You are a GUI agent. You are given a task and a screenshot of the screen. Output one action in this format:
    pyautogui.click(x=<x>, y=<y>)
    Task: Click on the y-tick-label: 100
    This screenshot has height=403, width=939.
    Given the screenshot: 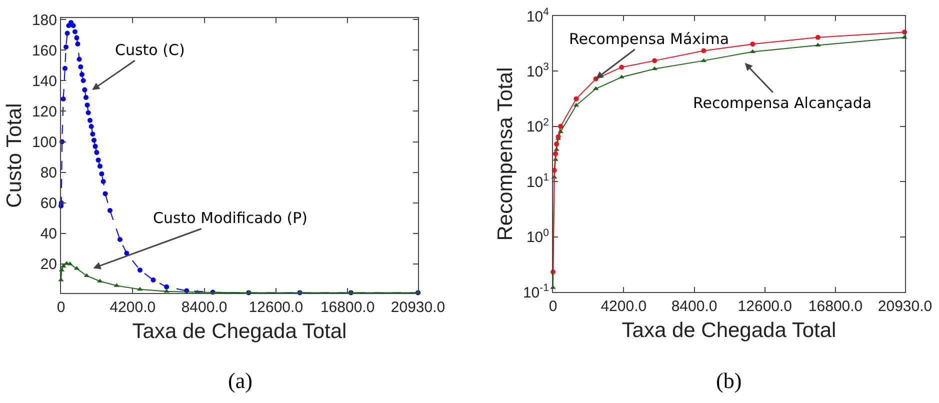 What is the action you would take?
    pyautogui.click(x=44, y=142)
    